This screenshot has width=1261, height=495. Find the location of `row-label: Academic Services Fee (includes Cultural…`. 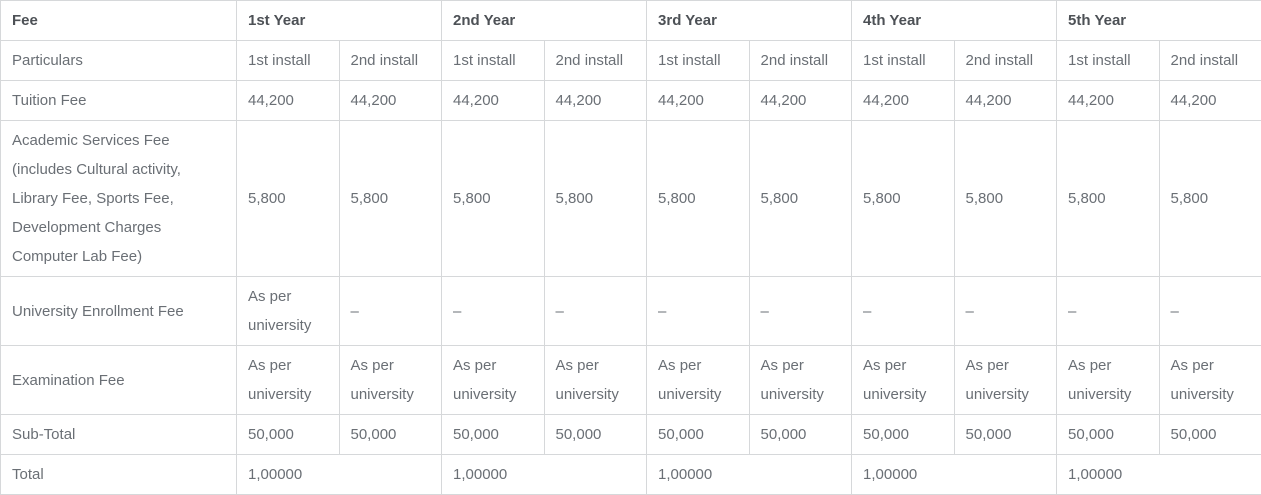

row-label: Academic Services Fee (includes Cultural… is located at coordinates (119, 199).